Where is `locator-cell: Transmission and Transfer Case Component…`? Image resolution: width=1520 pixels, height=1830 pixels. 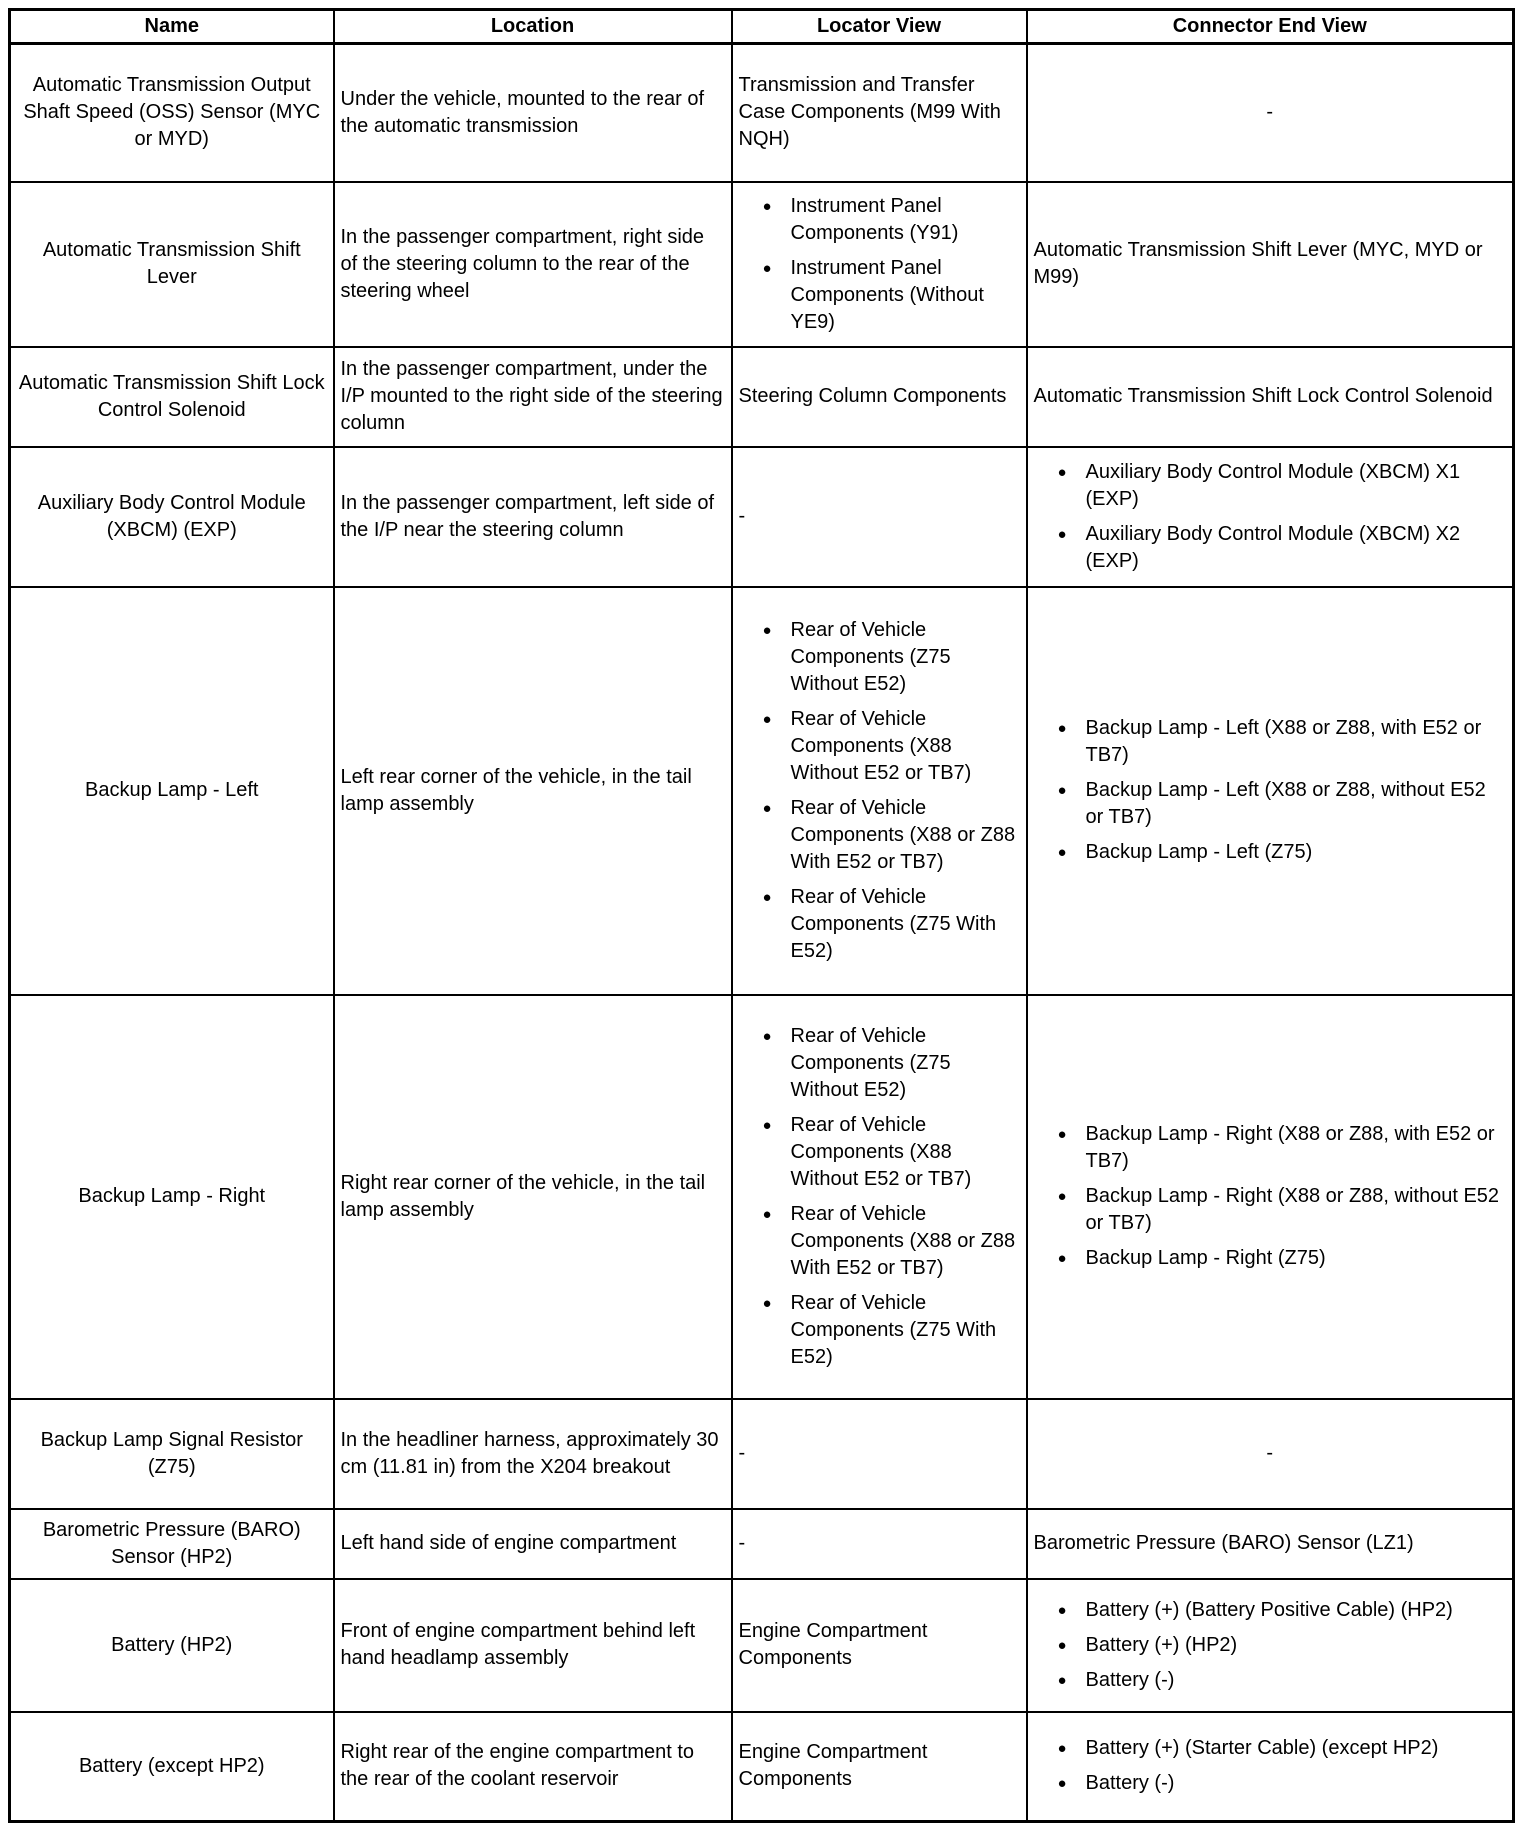 locator-cell: Transmission and Transfer Case Component… is located at coordinates (879, 112).